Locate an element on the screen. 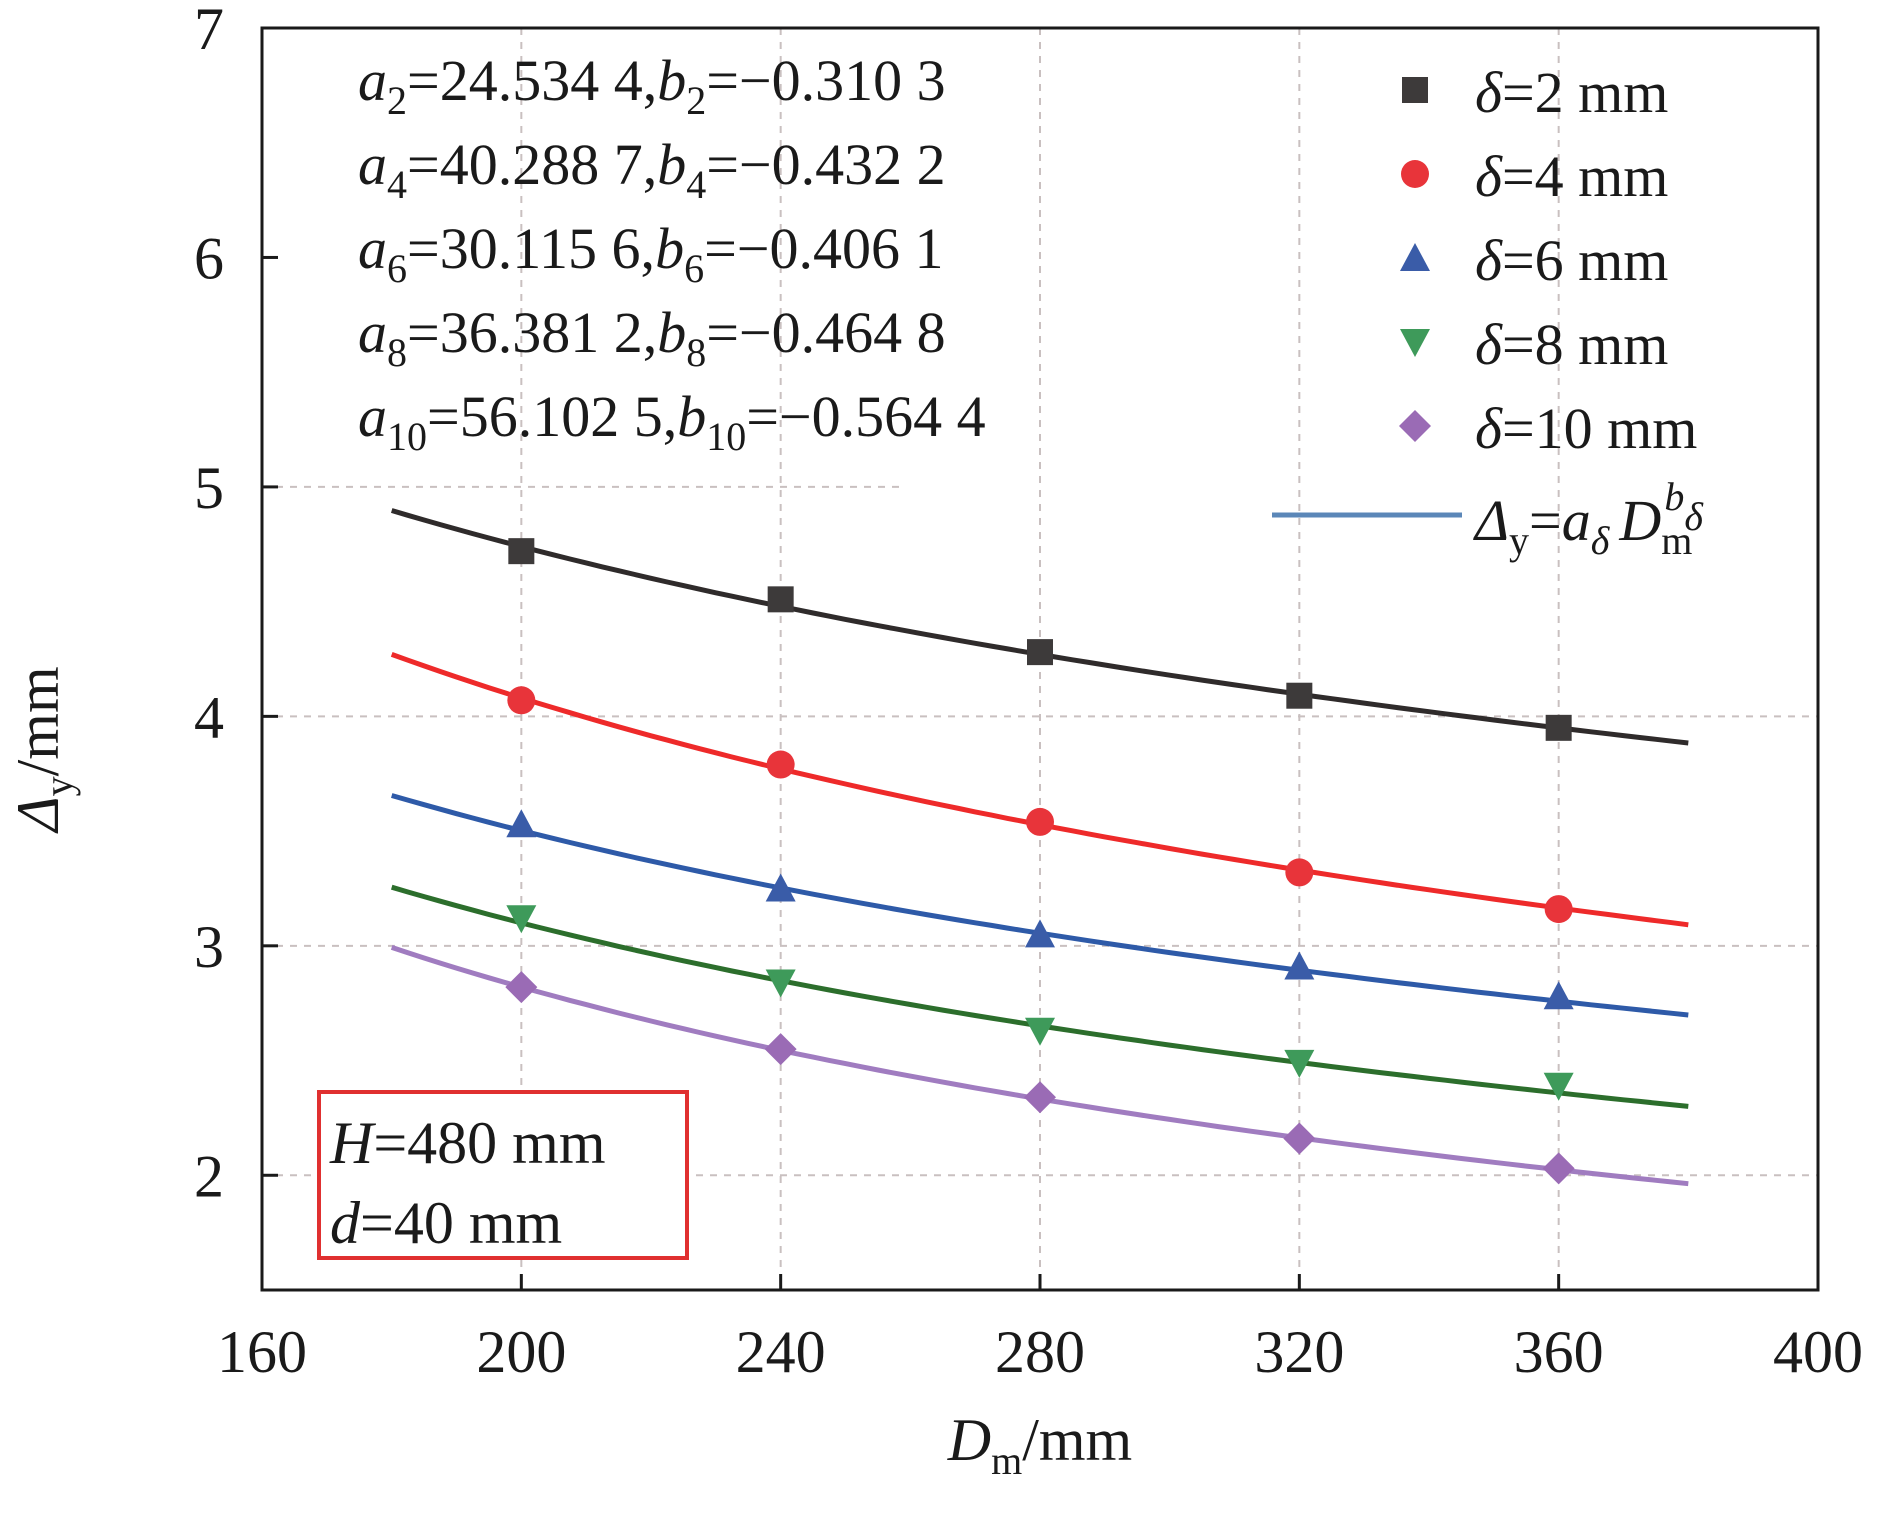  legend: δ=2 mm δ=4 mm δ=6 mm δ=8 mm δ=10 mm is located at coordinates (1548, 260).